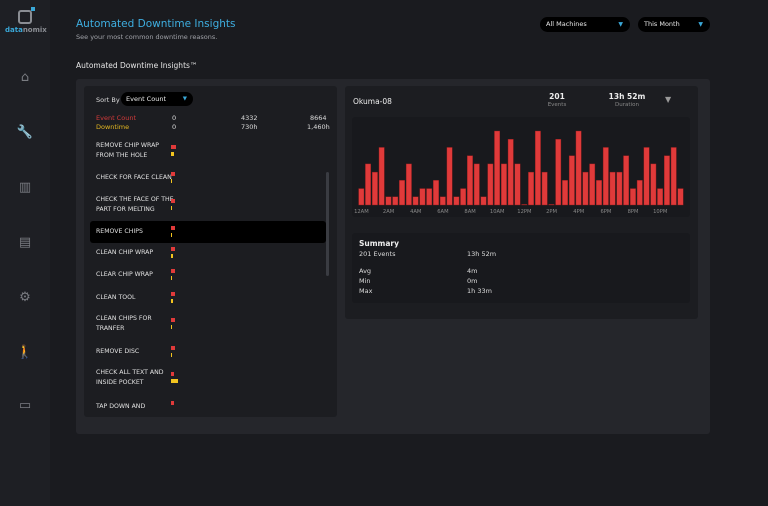 The image size is (768, 506). What do you see at coordinates (674, 24) in the screenshot?
I see `period-filter-dropdown: This Month ▼` at bounding box center [674, 24].